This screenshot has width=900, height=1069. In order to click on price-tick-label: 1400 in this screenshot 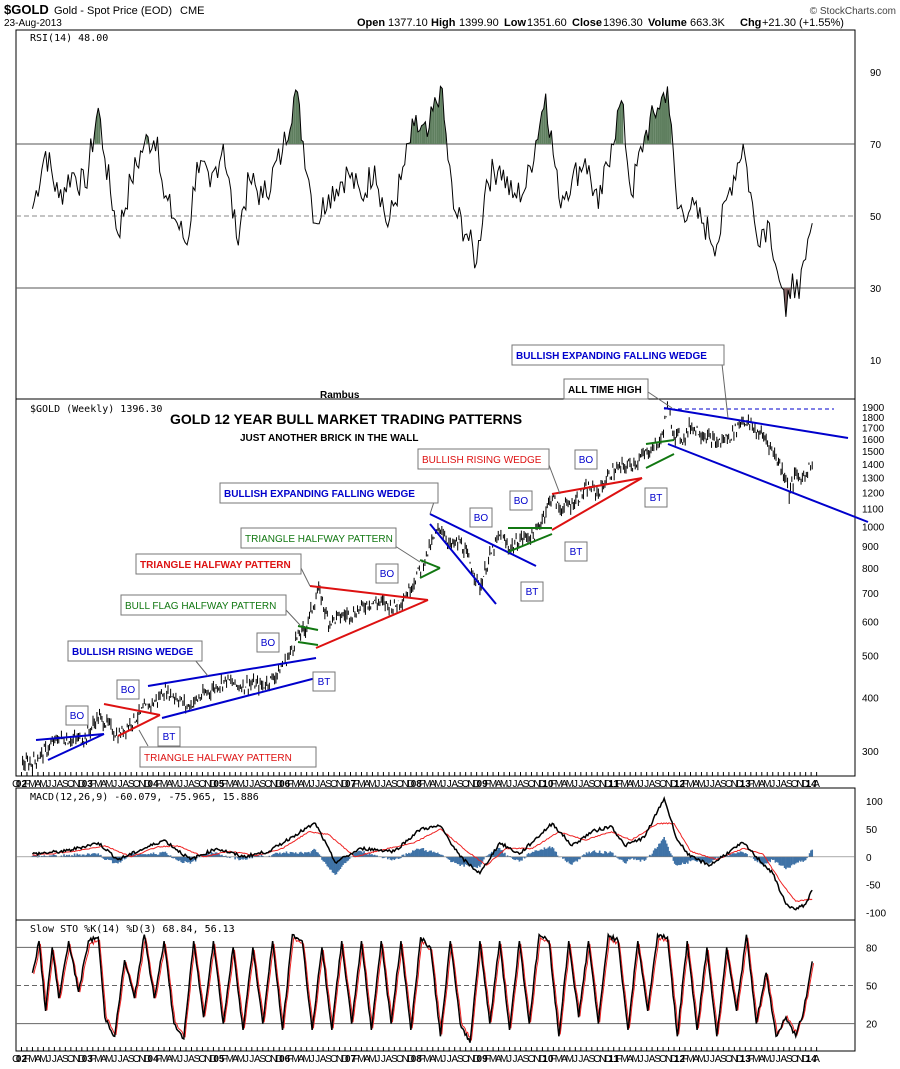, I will do `click(873, 465)`.